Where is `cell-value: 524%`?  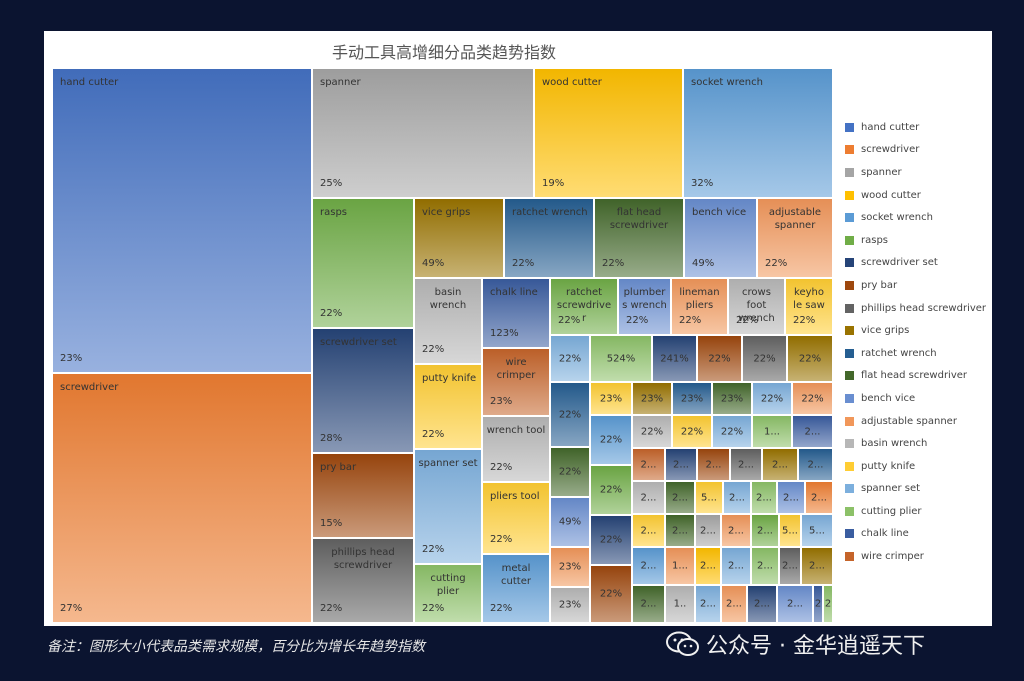 cell-value: 524% is located at coordinates (621, 358).